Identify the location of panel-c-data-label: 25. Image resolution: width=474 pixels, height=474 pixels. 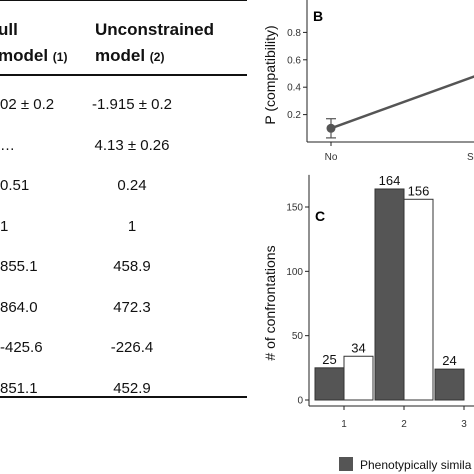
(329, 359).